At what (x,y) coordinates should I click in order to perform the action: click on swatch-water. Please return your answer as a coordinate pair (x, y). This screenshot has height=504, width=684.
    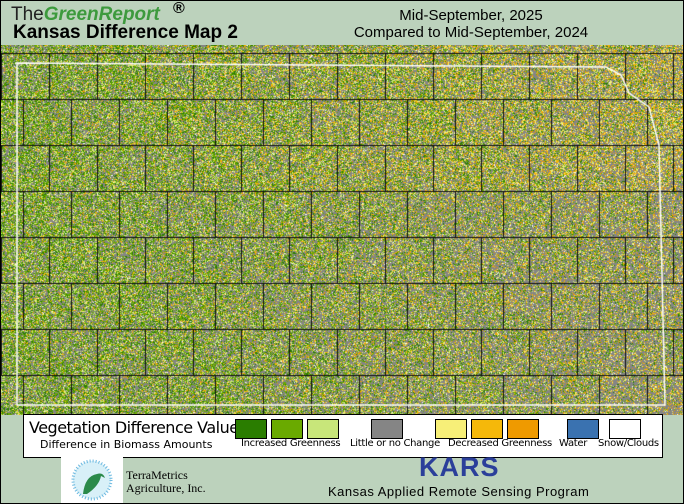
    Looking at the image, I should click on (583, 429).